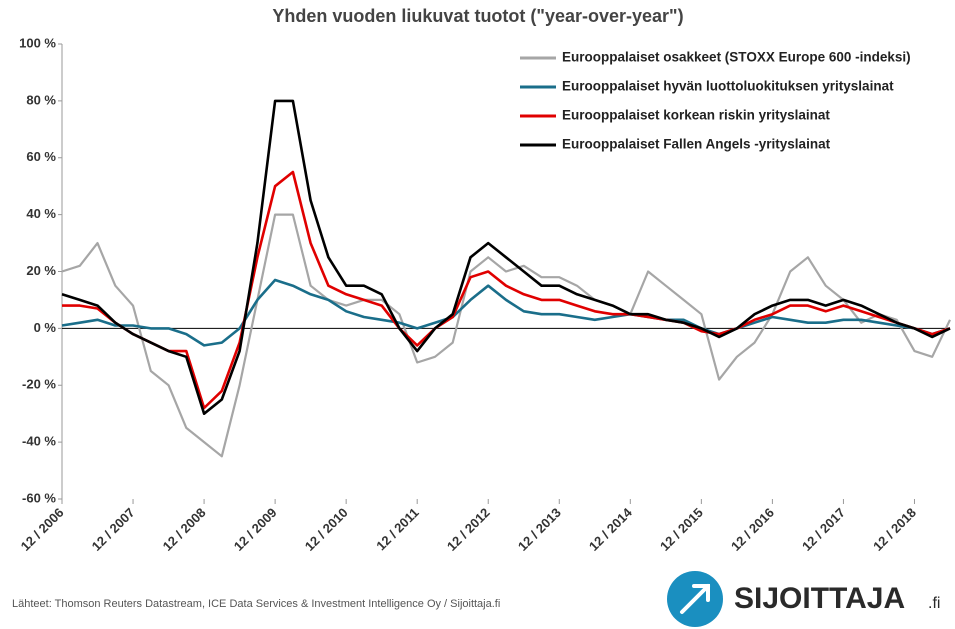 The width and height of the screenshot is (955, 629). I want to click on y-tick-label: 100 %, so click(37, 42).